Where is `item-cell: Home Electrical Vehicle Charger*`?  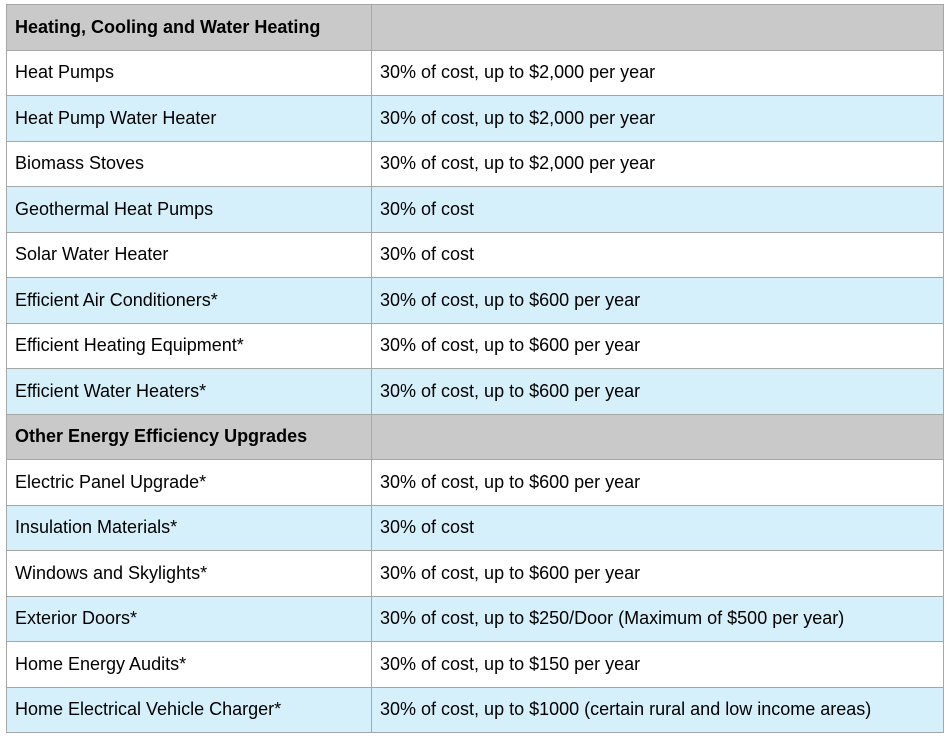 item-cell: Home Electrical Vehicle Charger* is located at coordinates (189, 709).